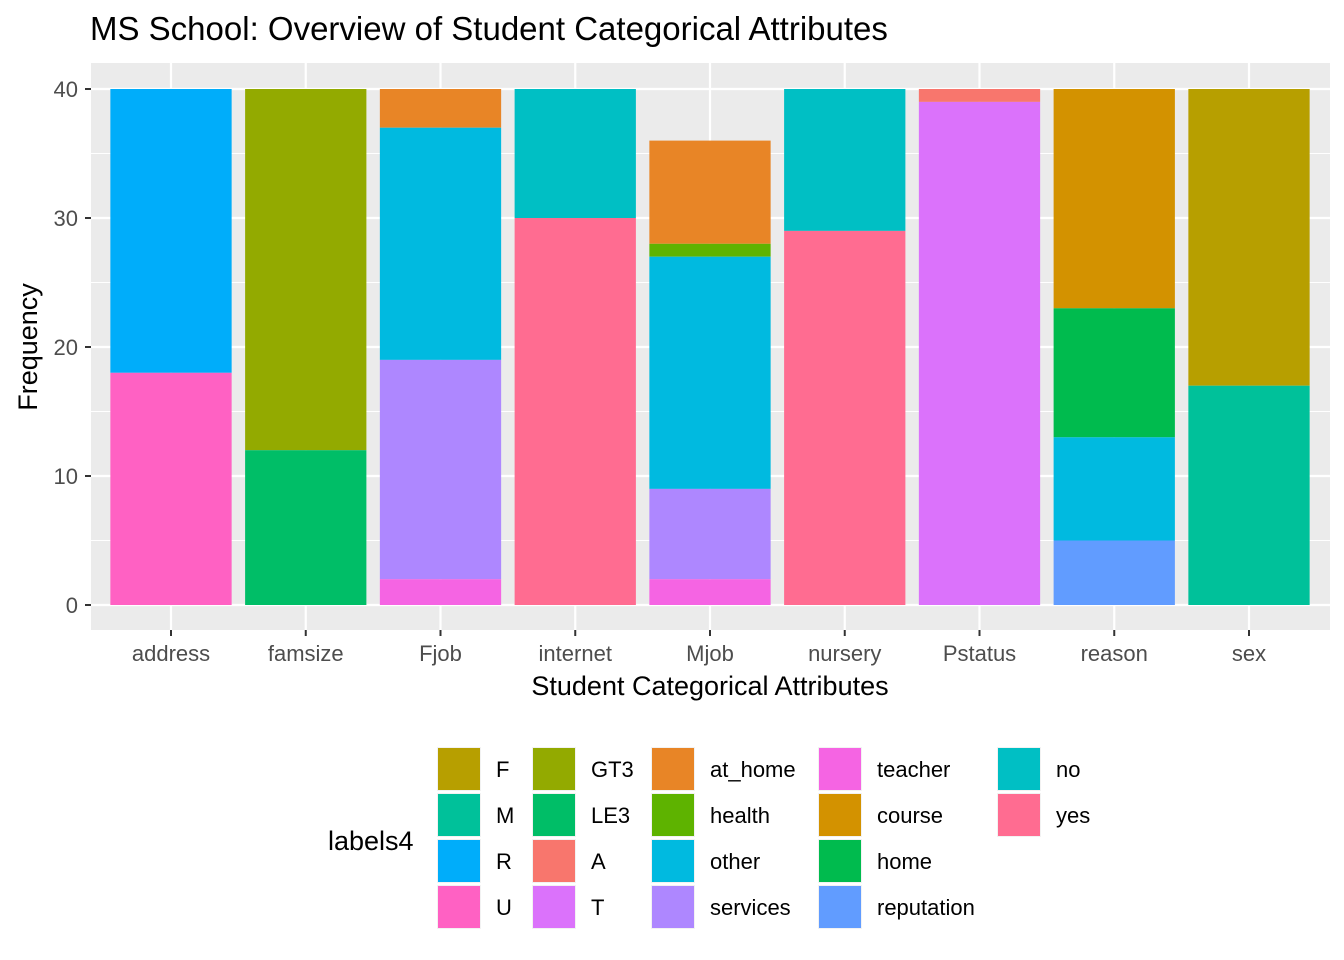 The width and height of the screenshot is (1344, 960). What do you see at coordinates (926, 907) in the screenshot?
I see `legend-label: reputation` at bounding box center [926, 907].